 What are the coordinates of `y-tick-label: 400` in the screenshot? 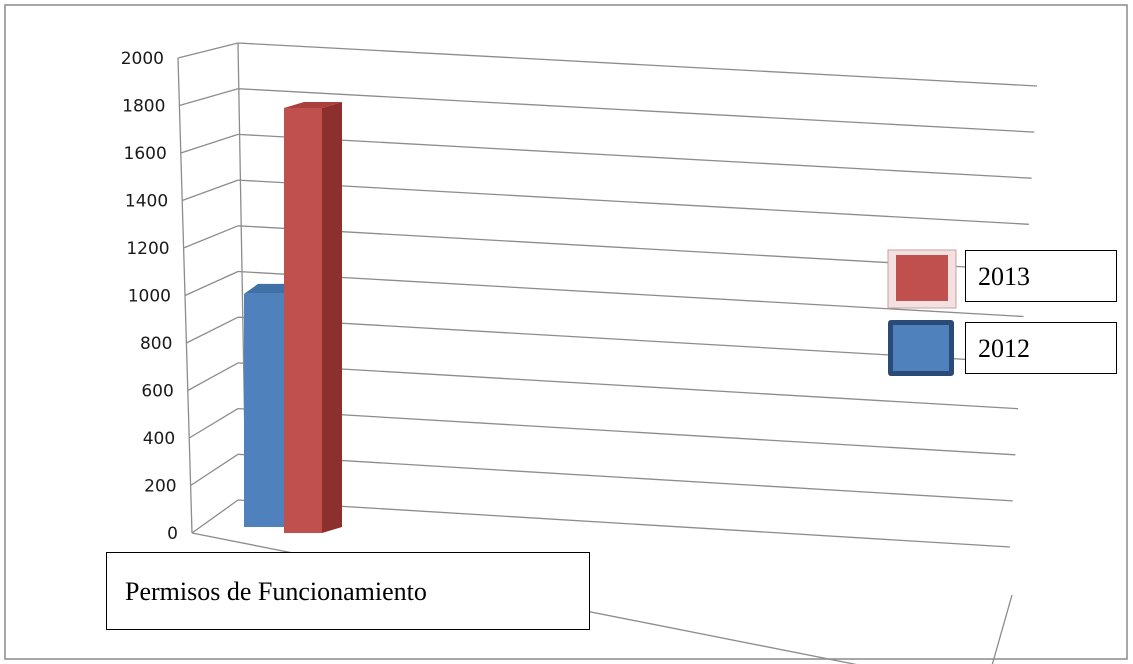 It's located at (159, 439).